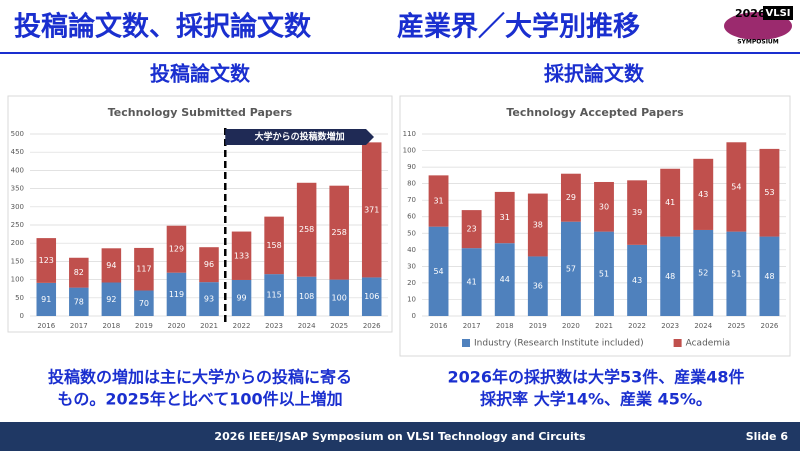 The image size is (800, 451). I want to click on y-tick-label: 50, so click(411, 233).